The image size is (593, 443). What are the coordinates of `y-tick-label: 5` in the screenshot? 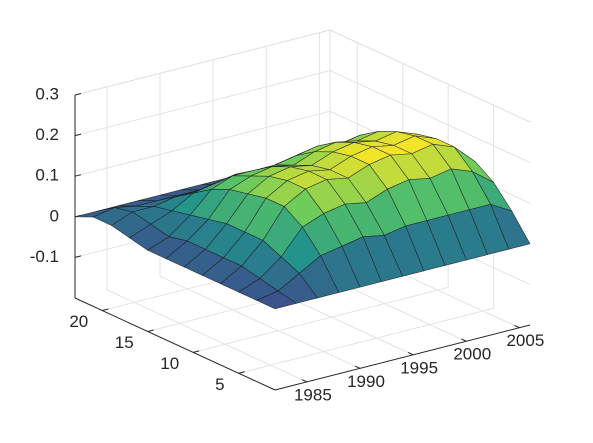 It's located at (219, 384).